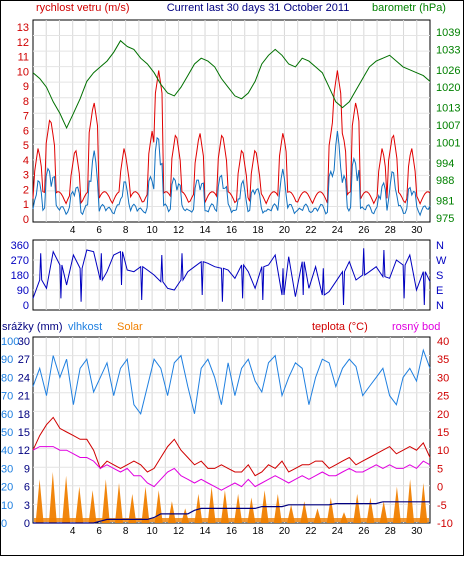  Describe the element at coordinates (85, 327) in the screenshot. I see `humidity-axis-title: vlhkost` at that location.